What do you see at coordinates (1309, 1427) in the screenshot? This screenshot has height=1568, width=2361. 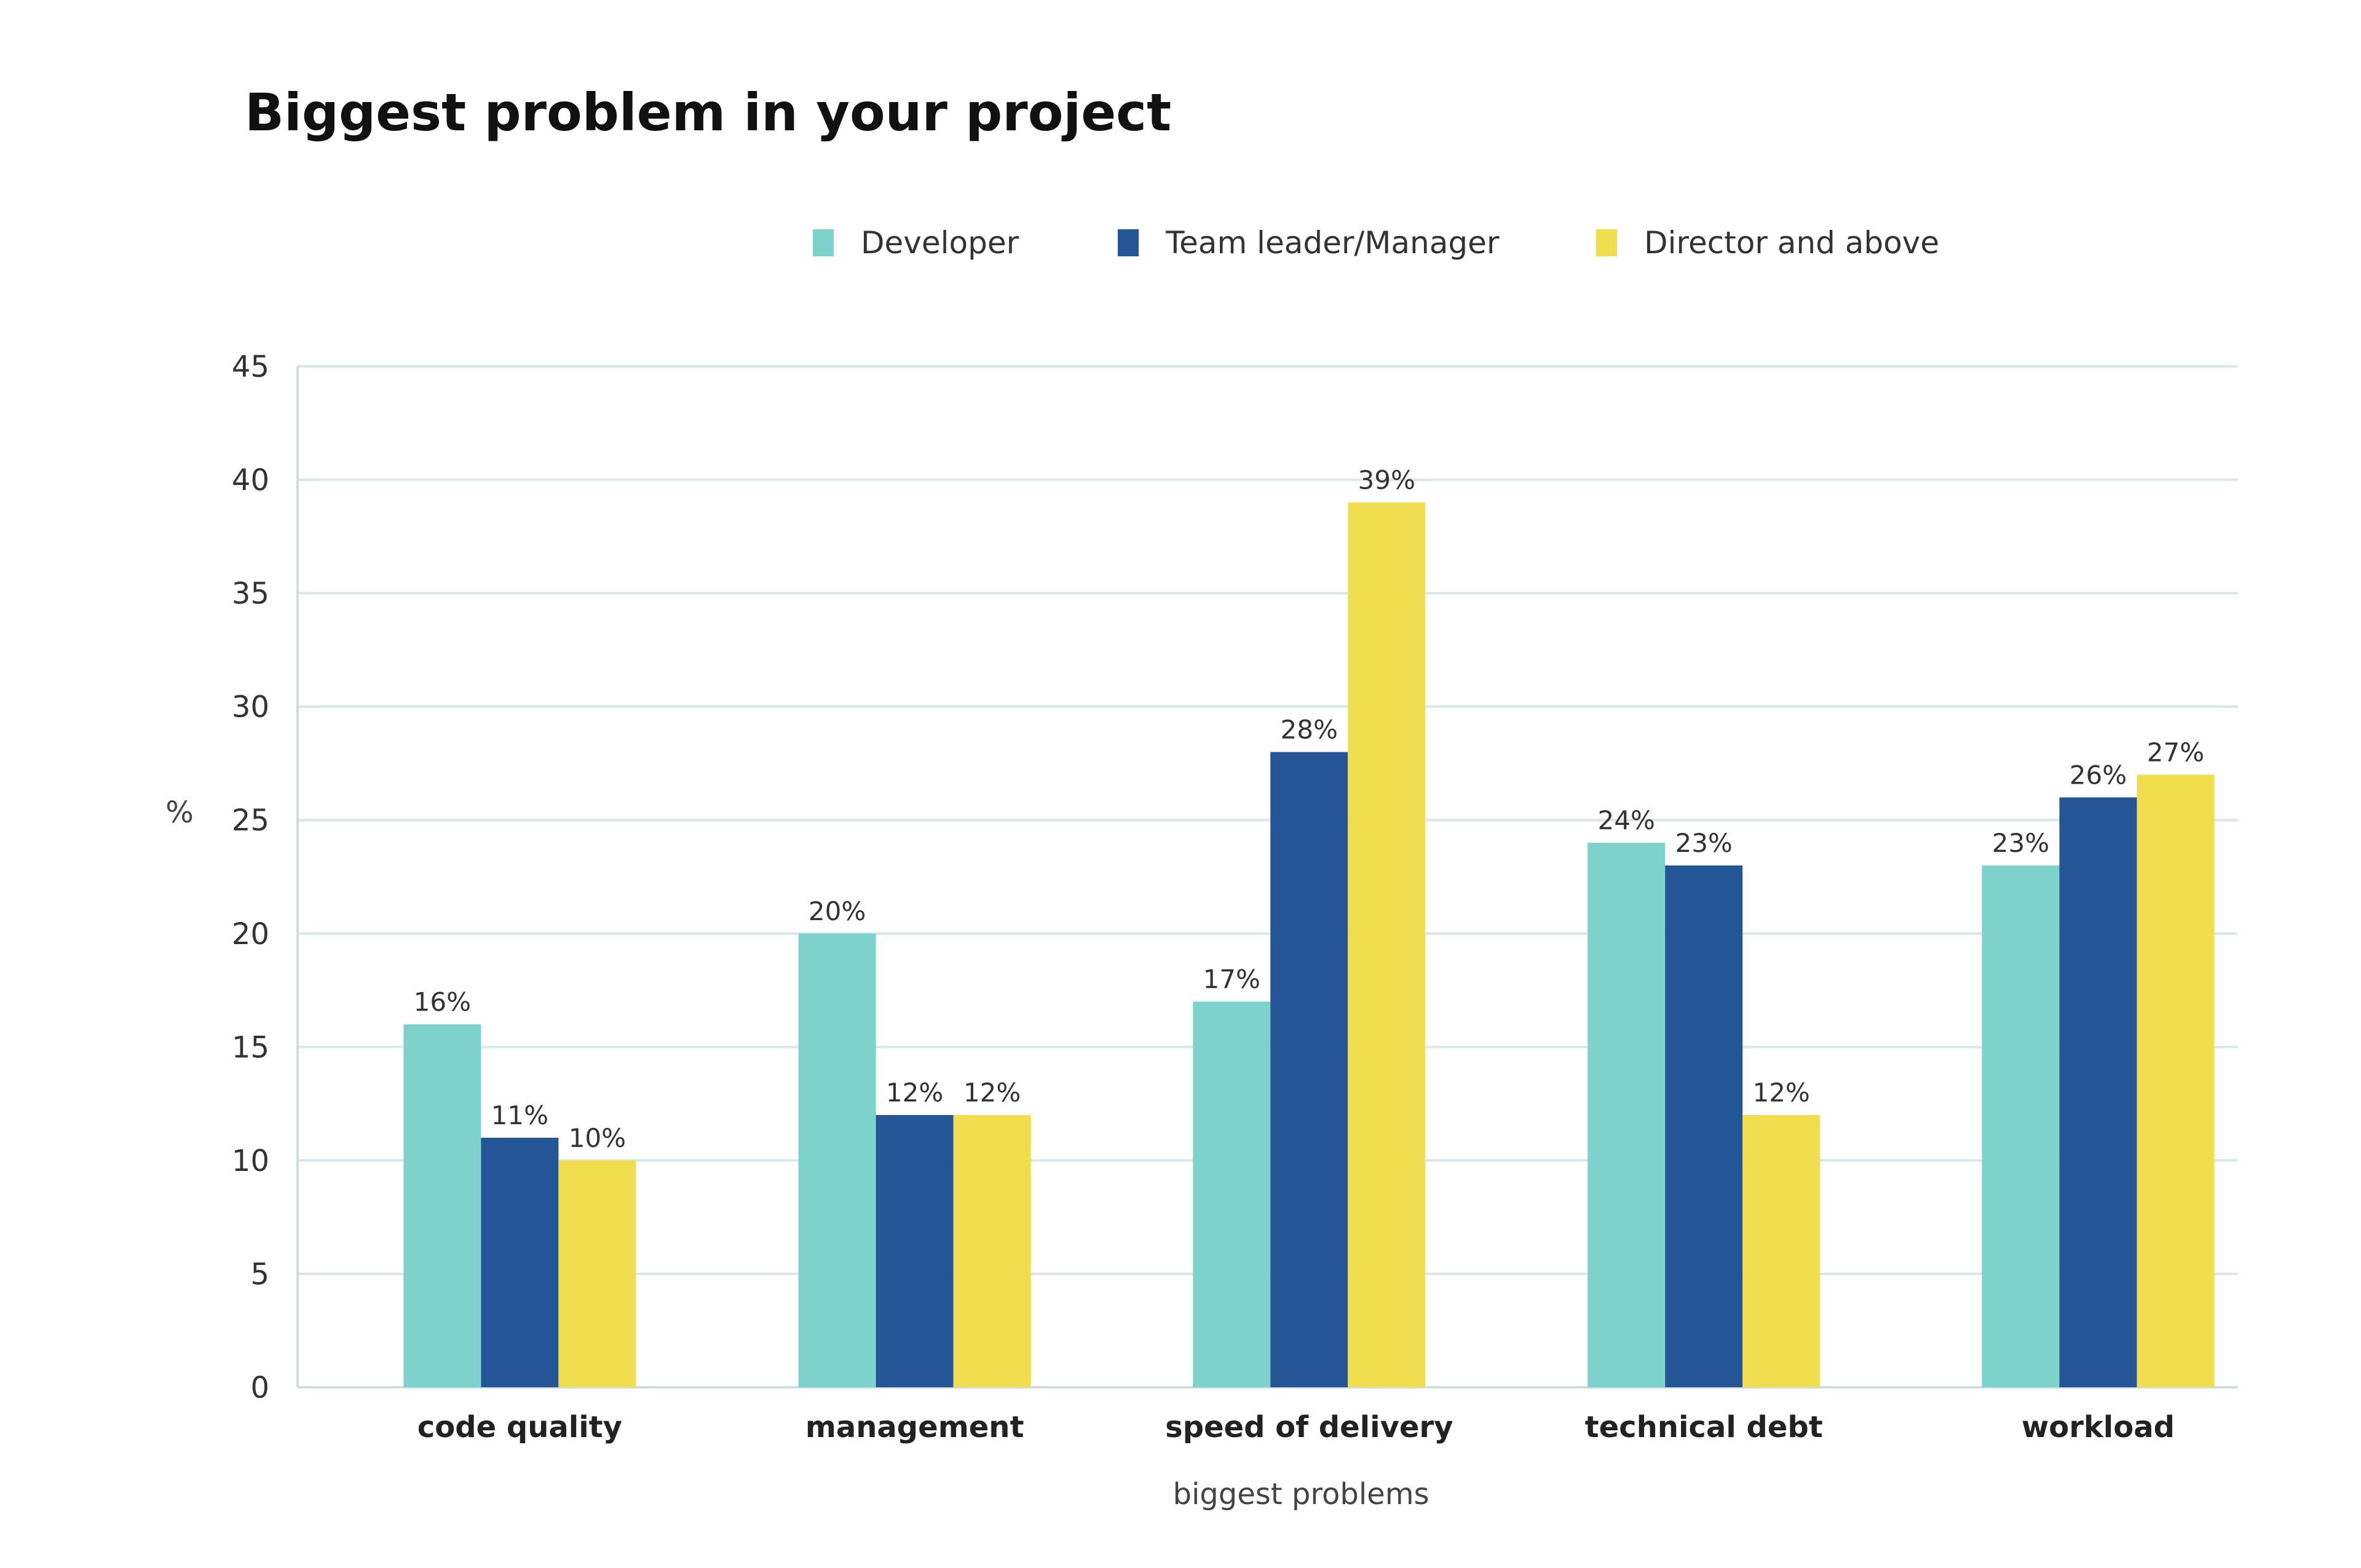 I see `x-tick-label: speed of delivery` at bounding box center [1309, 1427].